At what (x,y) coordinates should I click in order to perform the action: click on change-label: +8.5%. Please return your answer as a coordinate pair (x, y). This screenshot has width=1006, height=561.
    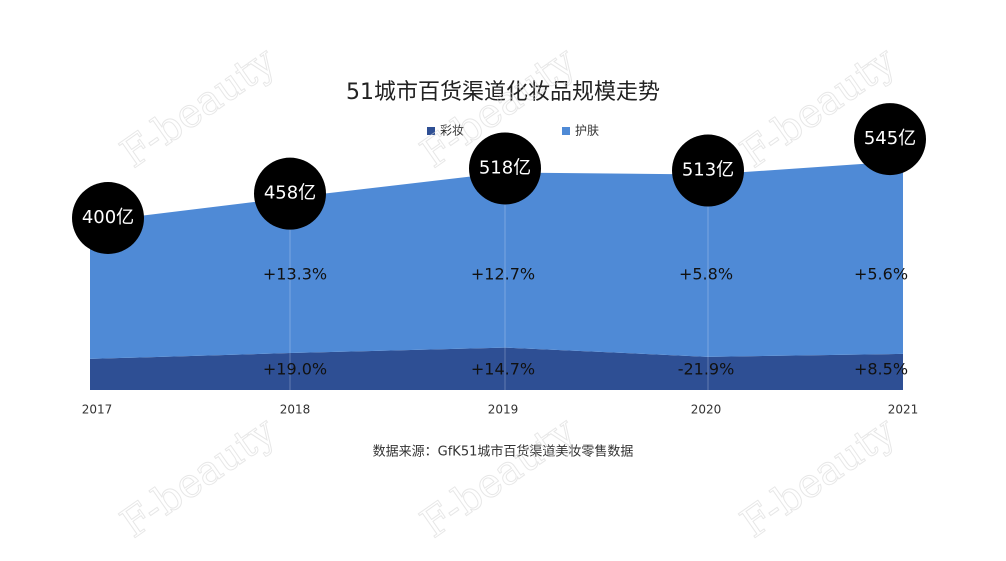
    Looking at the image, I should click on (881, 369).